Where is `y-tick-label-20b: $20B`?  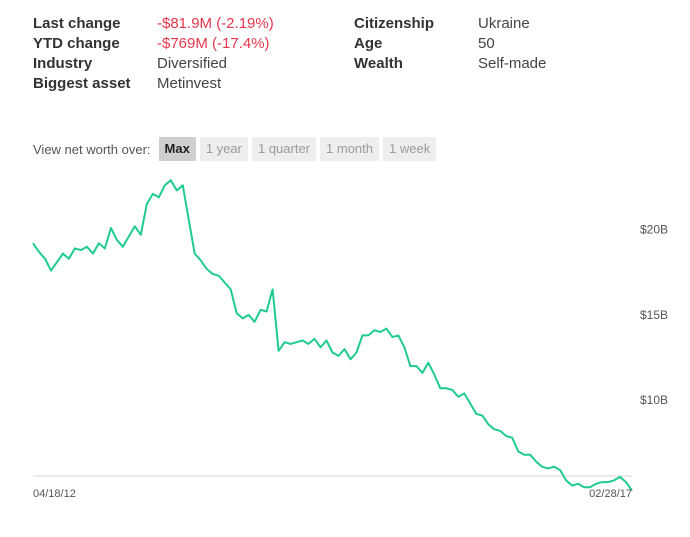
y-tick-label-20b: $20B is located at coordinates (654, 230).